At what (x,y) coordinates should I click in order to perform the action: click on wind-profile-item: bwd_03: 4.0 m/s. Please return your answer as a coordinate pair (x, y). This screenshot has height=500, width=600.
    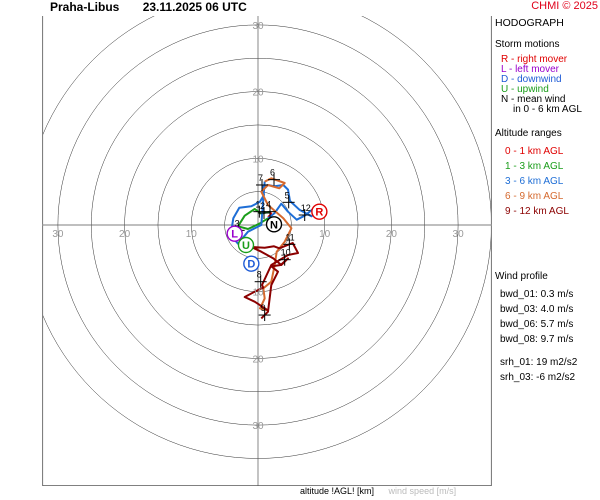
    Looking at the image, I should click on (537, 309).